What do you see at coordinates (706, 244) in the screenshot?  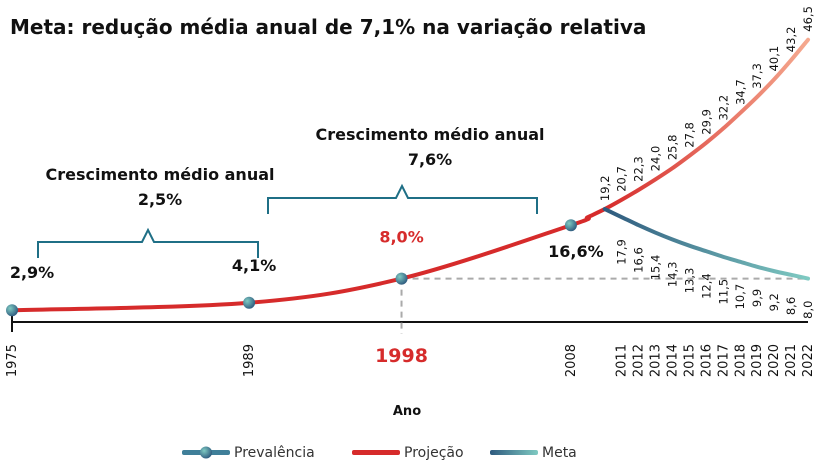 I see `line` at bounding box center [706, 244].